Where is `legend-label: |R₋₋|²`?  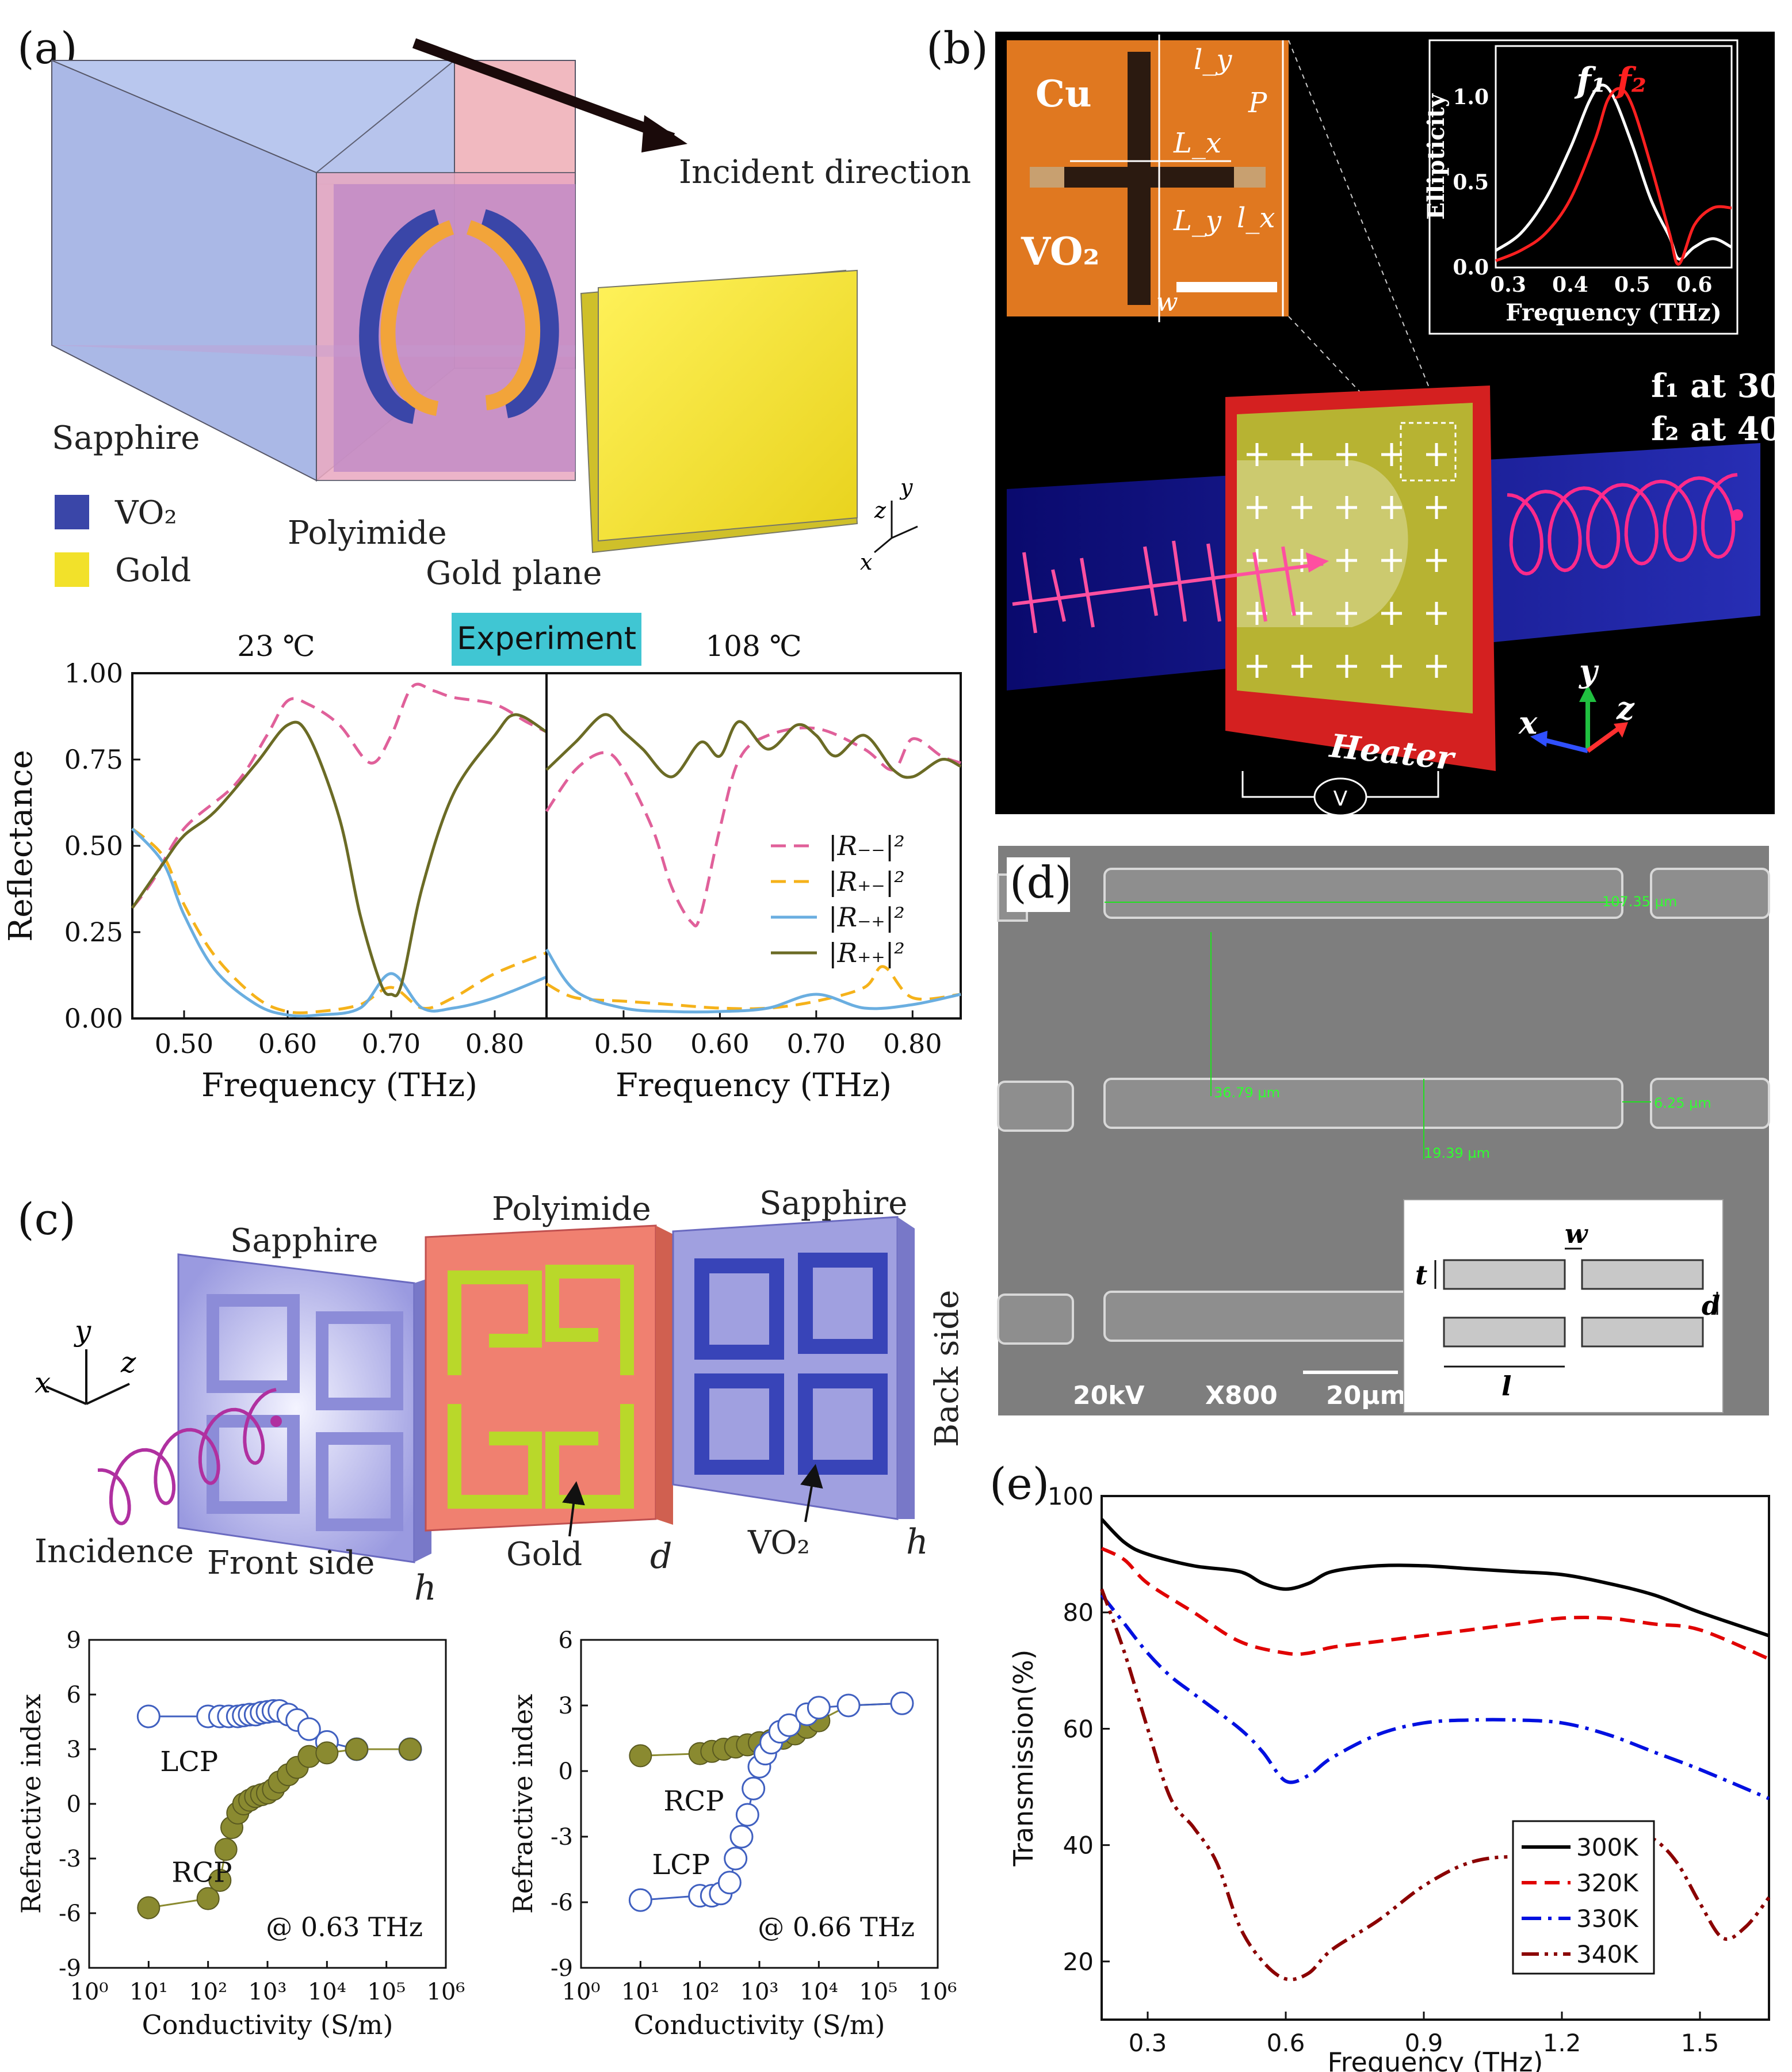 legend-label: |R₋₋|² is located at coordinates (867, 845).